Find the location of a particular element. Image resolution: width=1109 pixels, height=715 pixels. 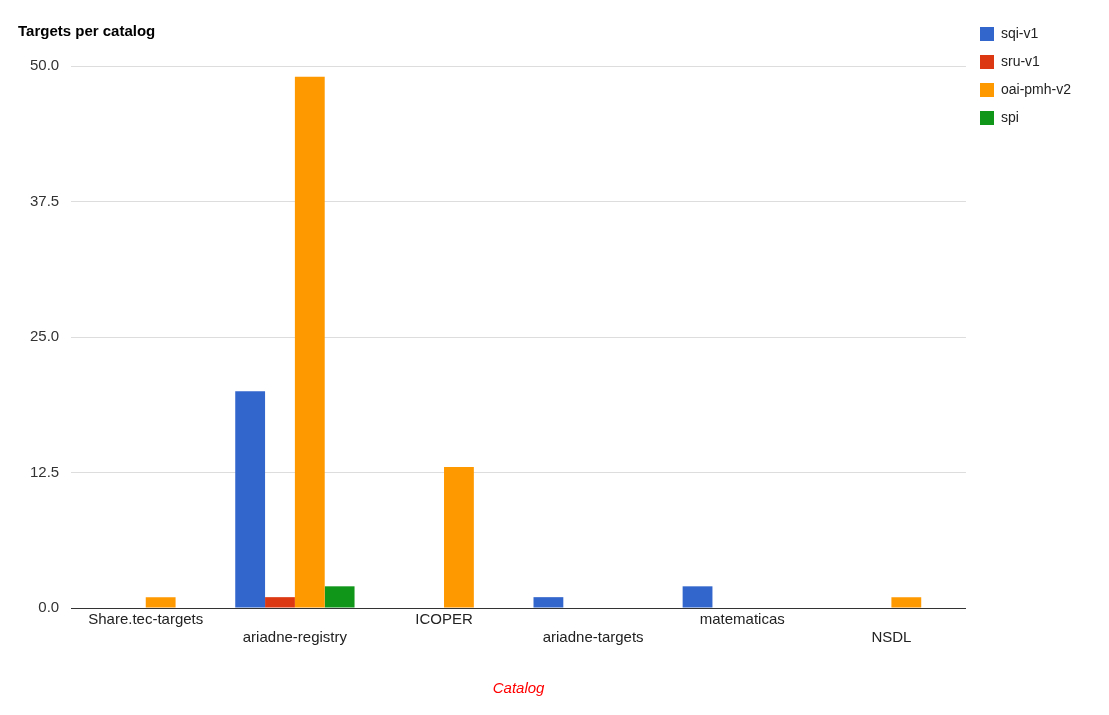

legend-label: sqi-v1 is located at coordinates (1019, 32).